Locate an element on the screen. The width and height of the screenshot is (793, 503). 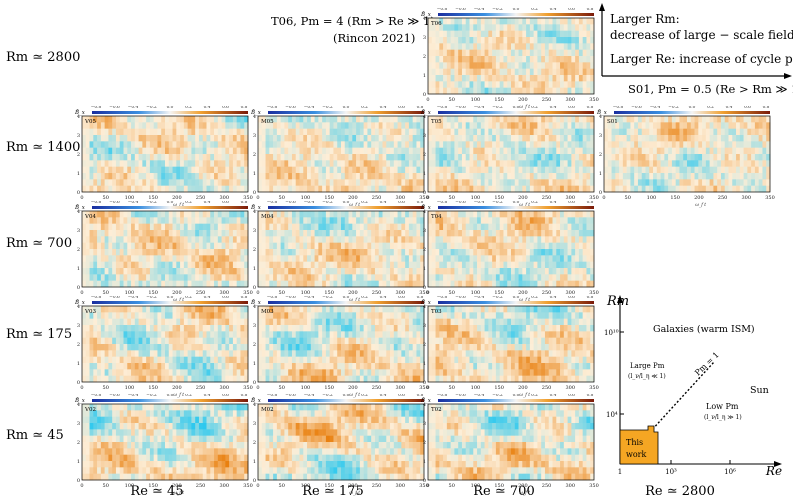
panel-id-label: T03 is located at coordinates (436, 312).